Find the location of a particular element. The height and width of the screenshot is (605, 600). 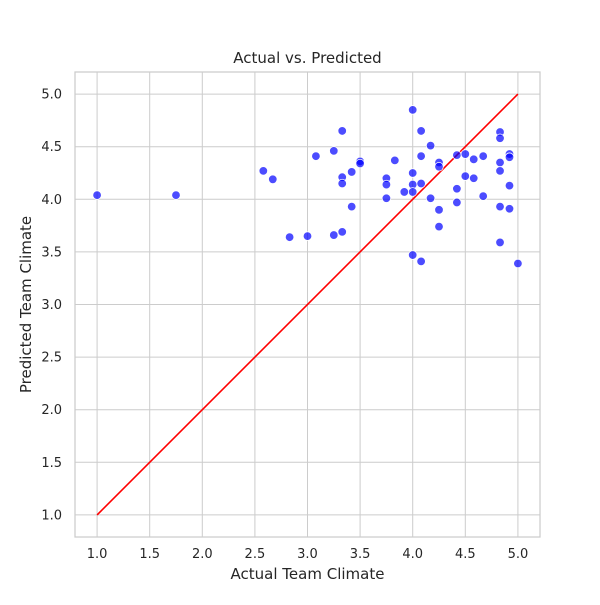

x-axis-label: Actual Team Climate is located at coordinates (308, 574).